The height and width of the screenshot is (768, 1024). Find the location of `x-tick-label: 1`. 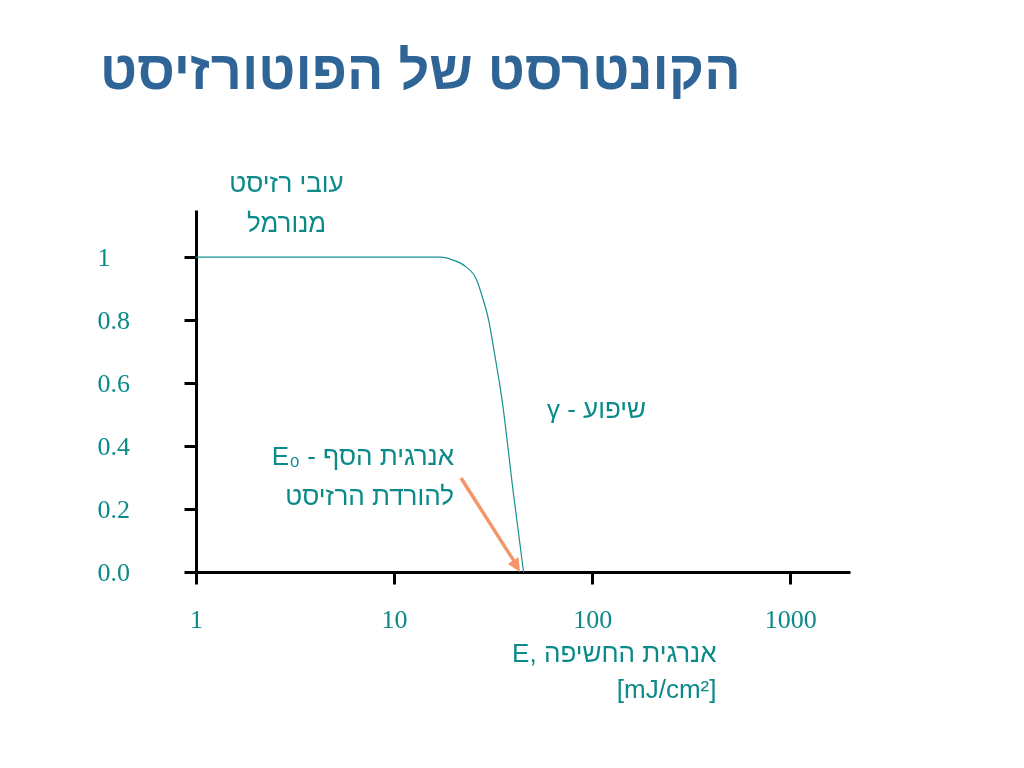

x-tick-label: 1 is located at coordinates (196, 619).